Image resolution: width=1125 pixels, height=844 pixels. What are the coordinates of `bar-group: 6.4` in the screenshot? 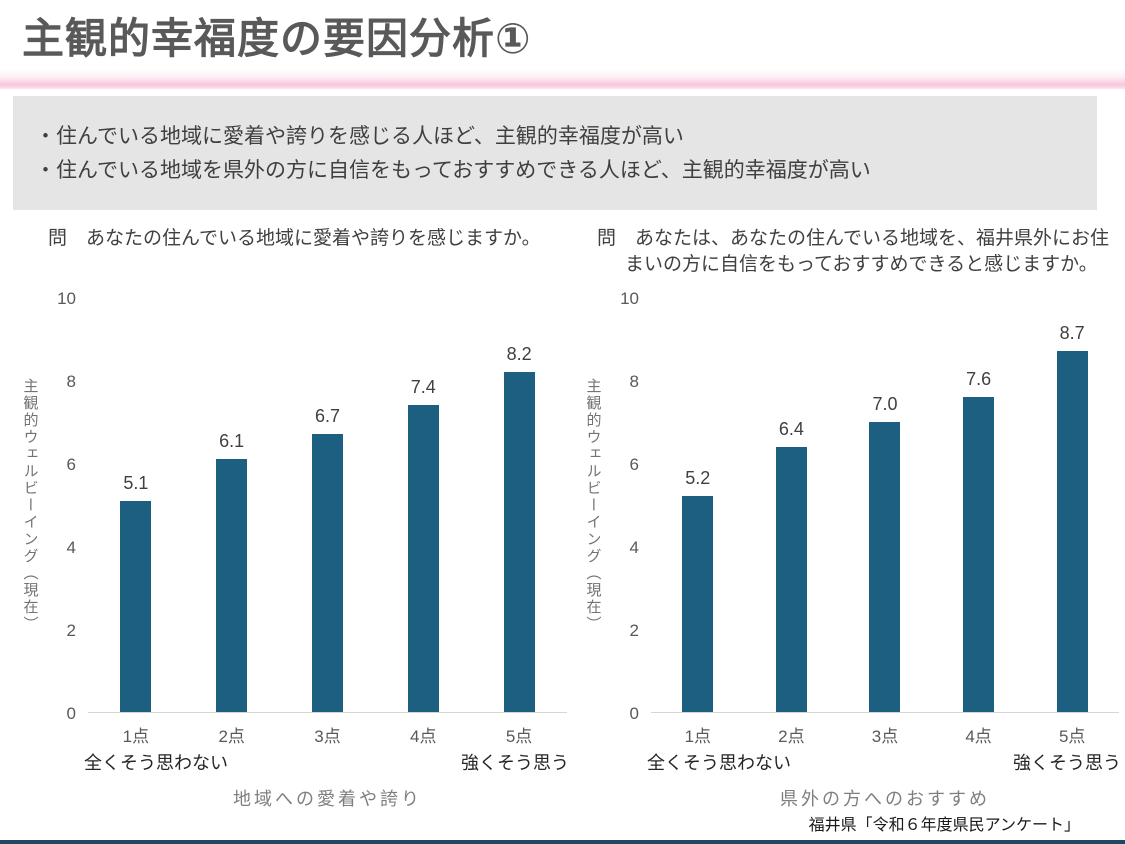 It's located at (792, 505).